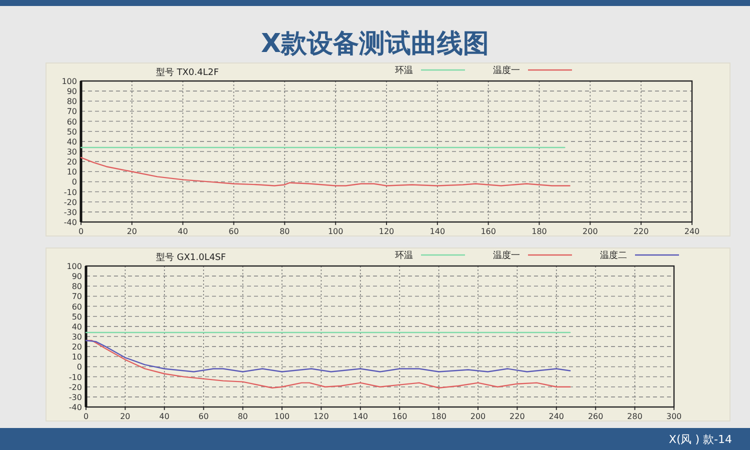 The image size is (750, 450). Describe the element at coordinates (375, 44) in the screenshot. I see `chart-title: X款设备测试曲线图` at that location.